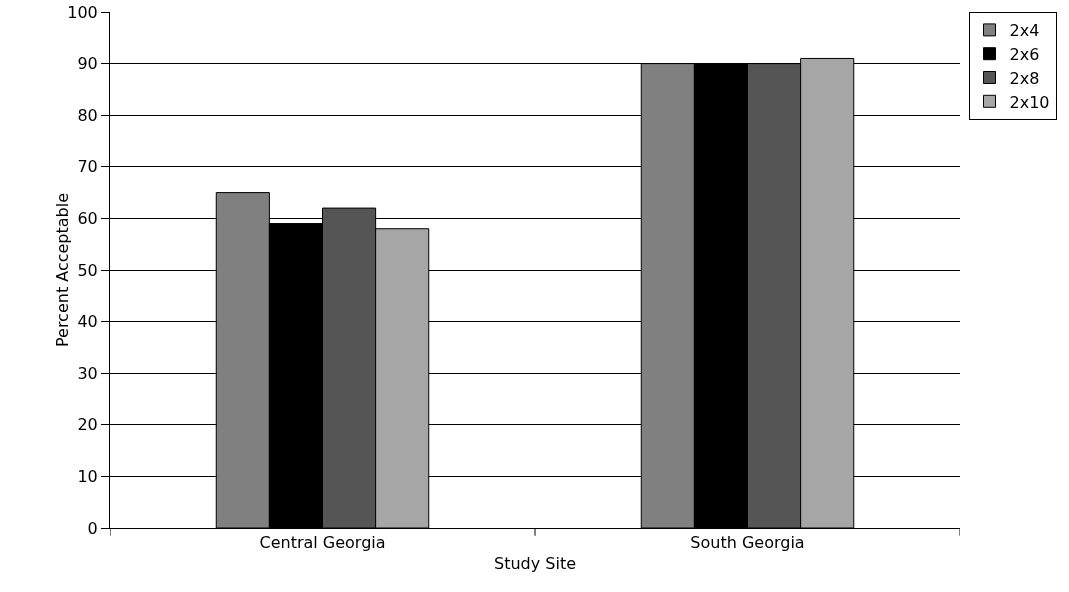 This screenshot has height=592, width=1069. What do you see at coordinates (1024, 31) in the screenshot?
I see `legend-label: 2x4` at bounding box center [1024, 31].